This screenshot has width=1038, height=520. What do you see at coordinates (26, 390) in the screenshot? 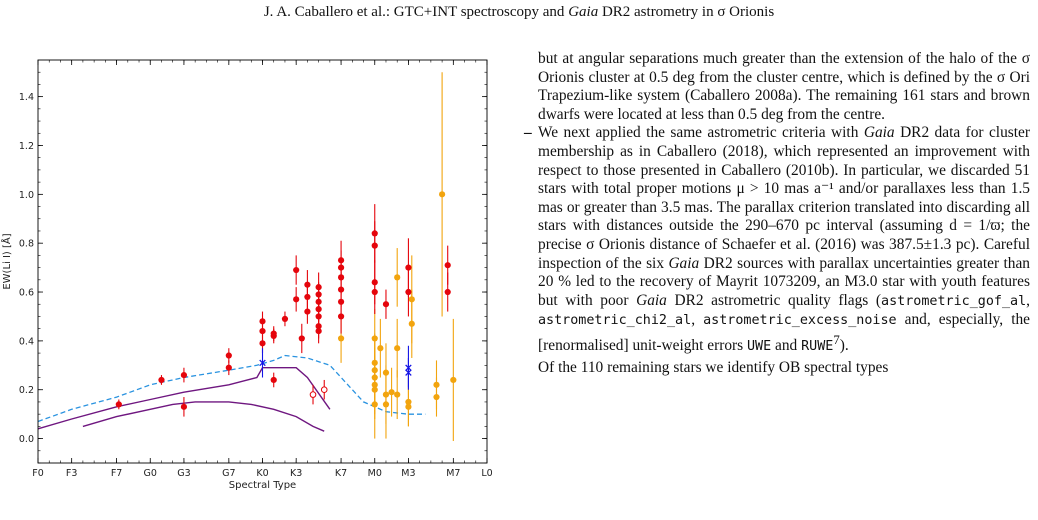
I see `y-tick-label: 0.2` at bounding box center [26, 390].